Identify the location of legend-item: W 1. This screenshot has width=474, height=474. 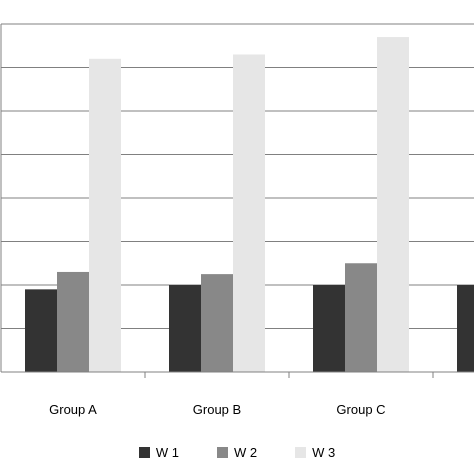
(158, 452).